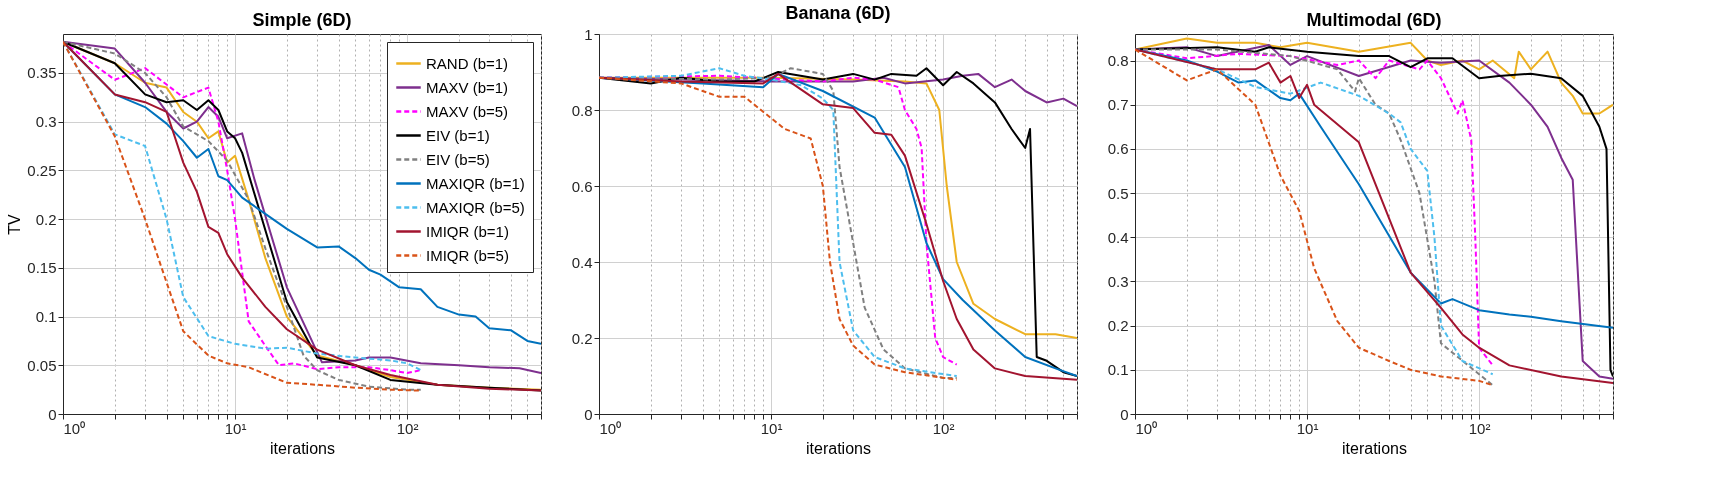  Describe the element at coordinates (15, 224) in the screenshot. I see `y-axis-title: TV` at that location.